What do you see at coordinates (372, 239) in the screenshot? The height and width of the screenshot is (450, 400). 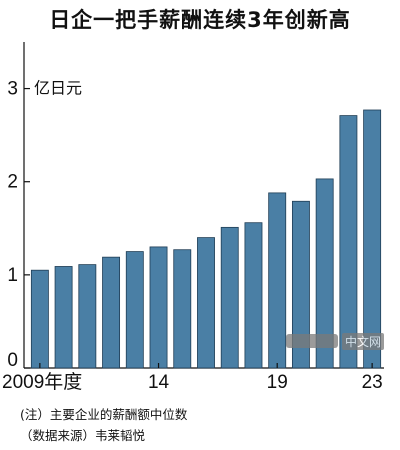 I see `bar-2023` at bounding box center [372, 239].